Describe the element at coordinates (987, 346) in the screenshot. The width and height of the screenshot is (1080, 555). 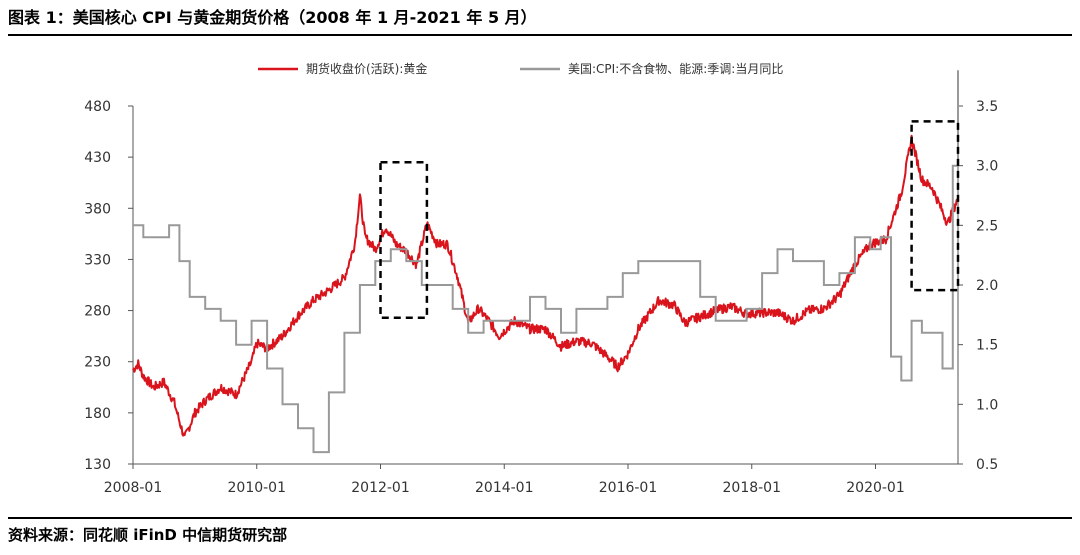
I see `y2-tick-label: 1.5` at that location.